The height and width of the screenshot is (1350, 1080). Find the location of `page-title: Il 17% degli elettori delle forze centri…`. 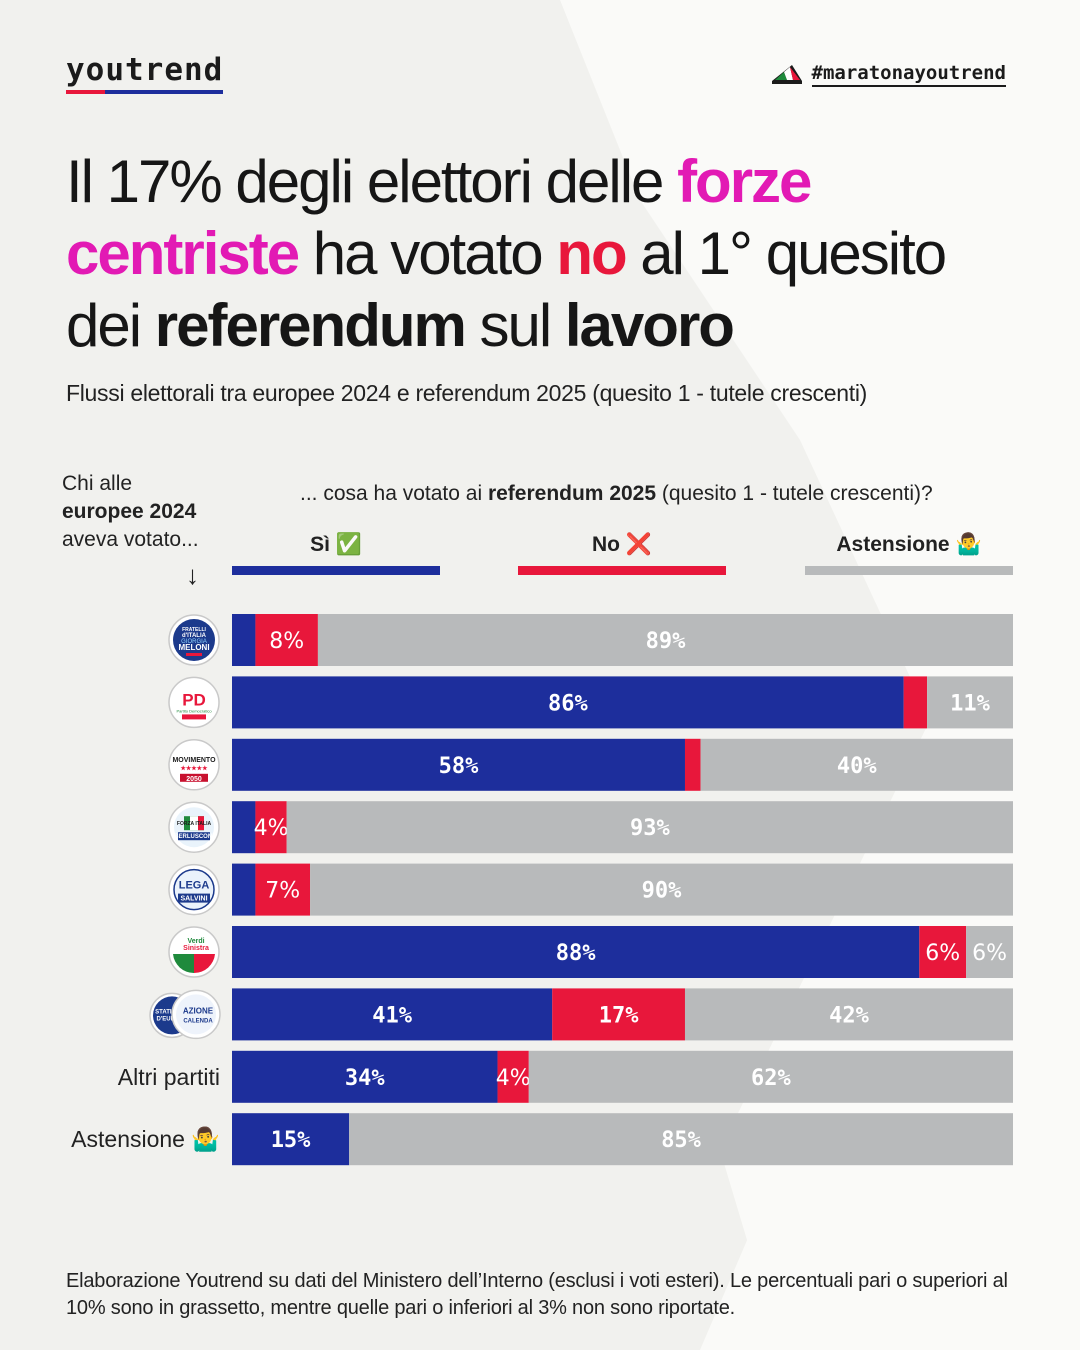

page-title: Il 17% degli elettori delle forze centri… is located at coordinates (506, 253).